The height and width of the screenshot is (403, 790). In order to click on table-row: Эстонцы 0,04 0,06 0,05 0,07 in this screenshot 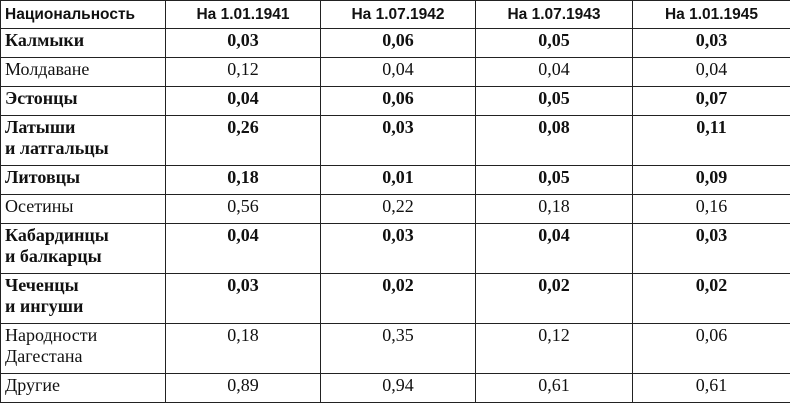, I will do `click(395, 101)`.